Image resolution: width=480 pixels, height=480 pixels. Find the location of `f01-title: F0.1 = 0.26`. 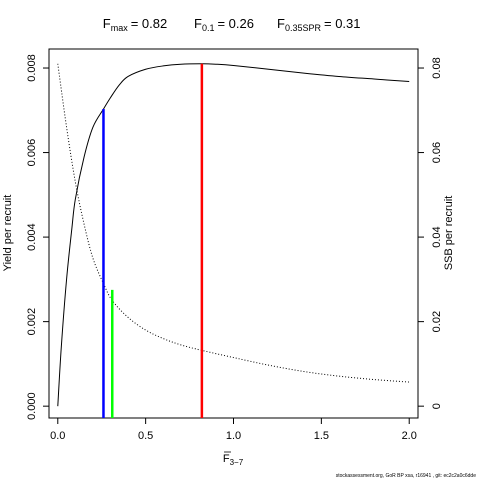

f01-title: F0.1 = 0.26 is located at coordinates (224, 24).